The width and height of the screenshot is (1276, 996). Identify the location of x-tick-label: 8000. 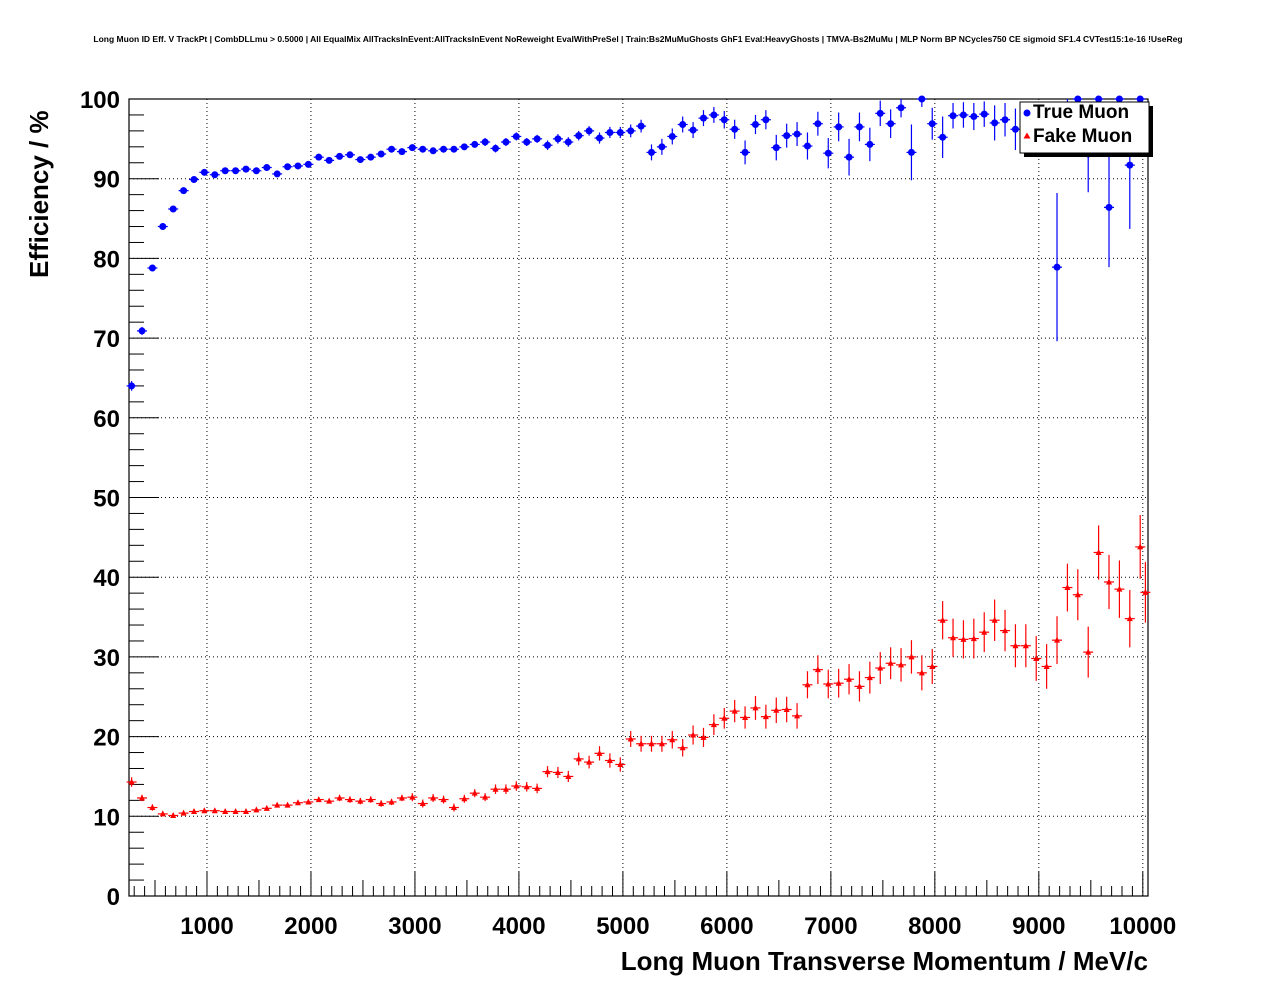
(934, 926).